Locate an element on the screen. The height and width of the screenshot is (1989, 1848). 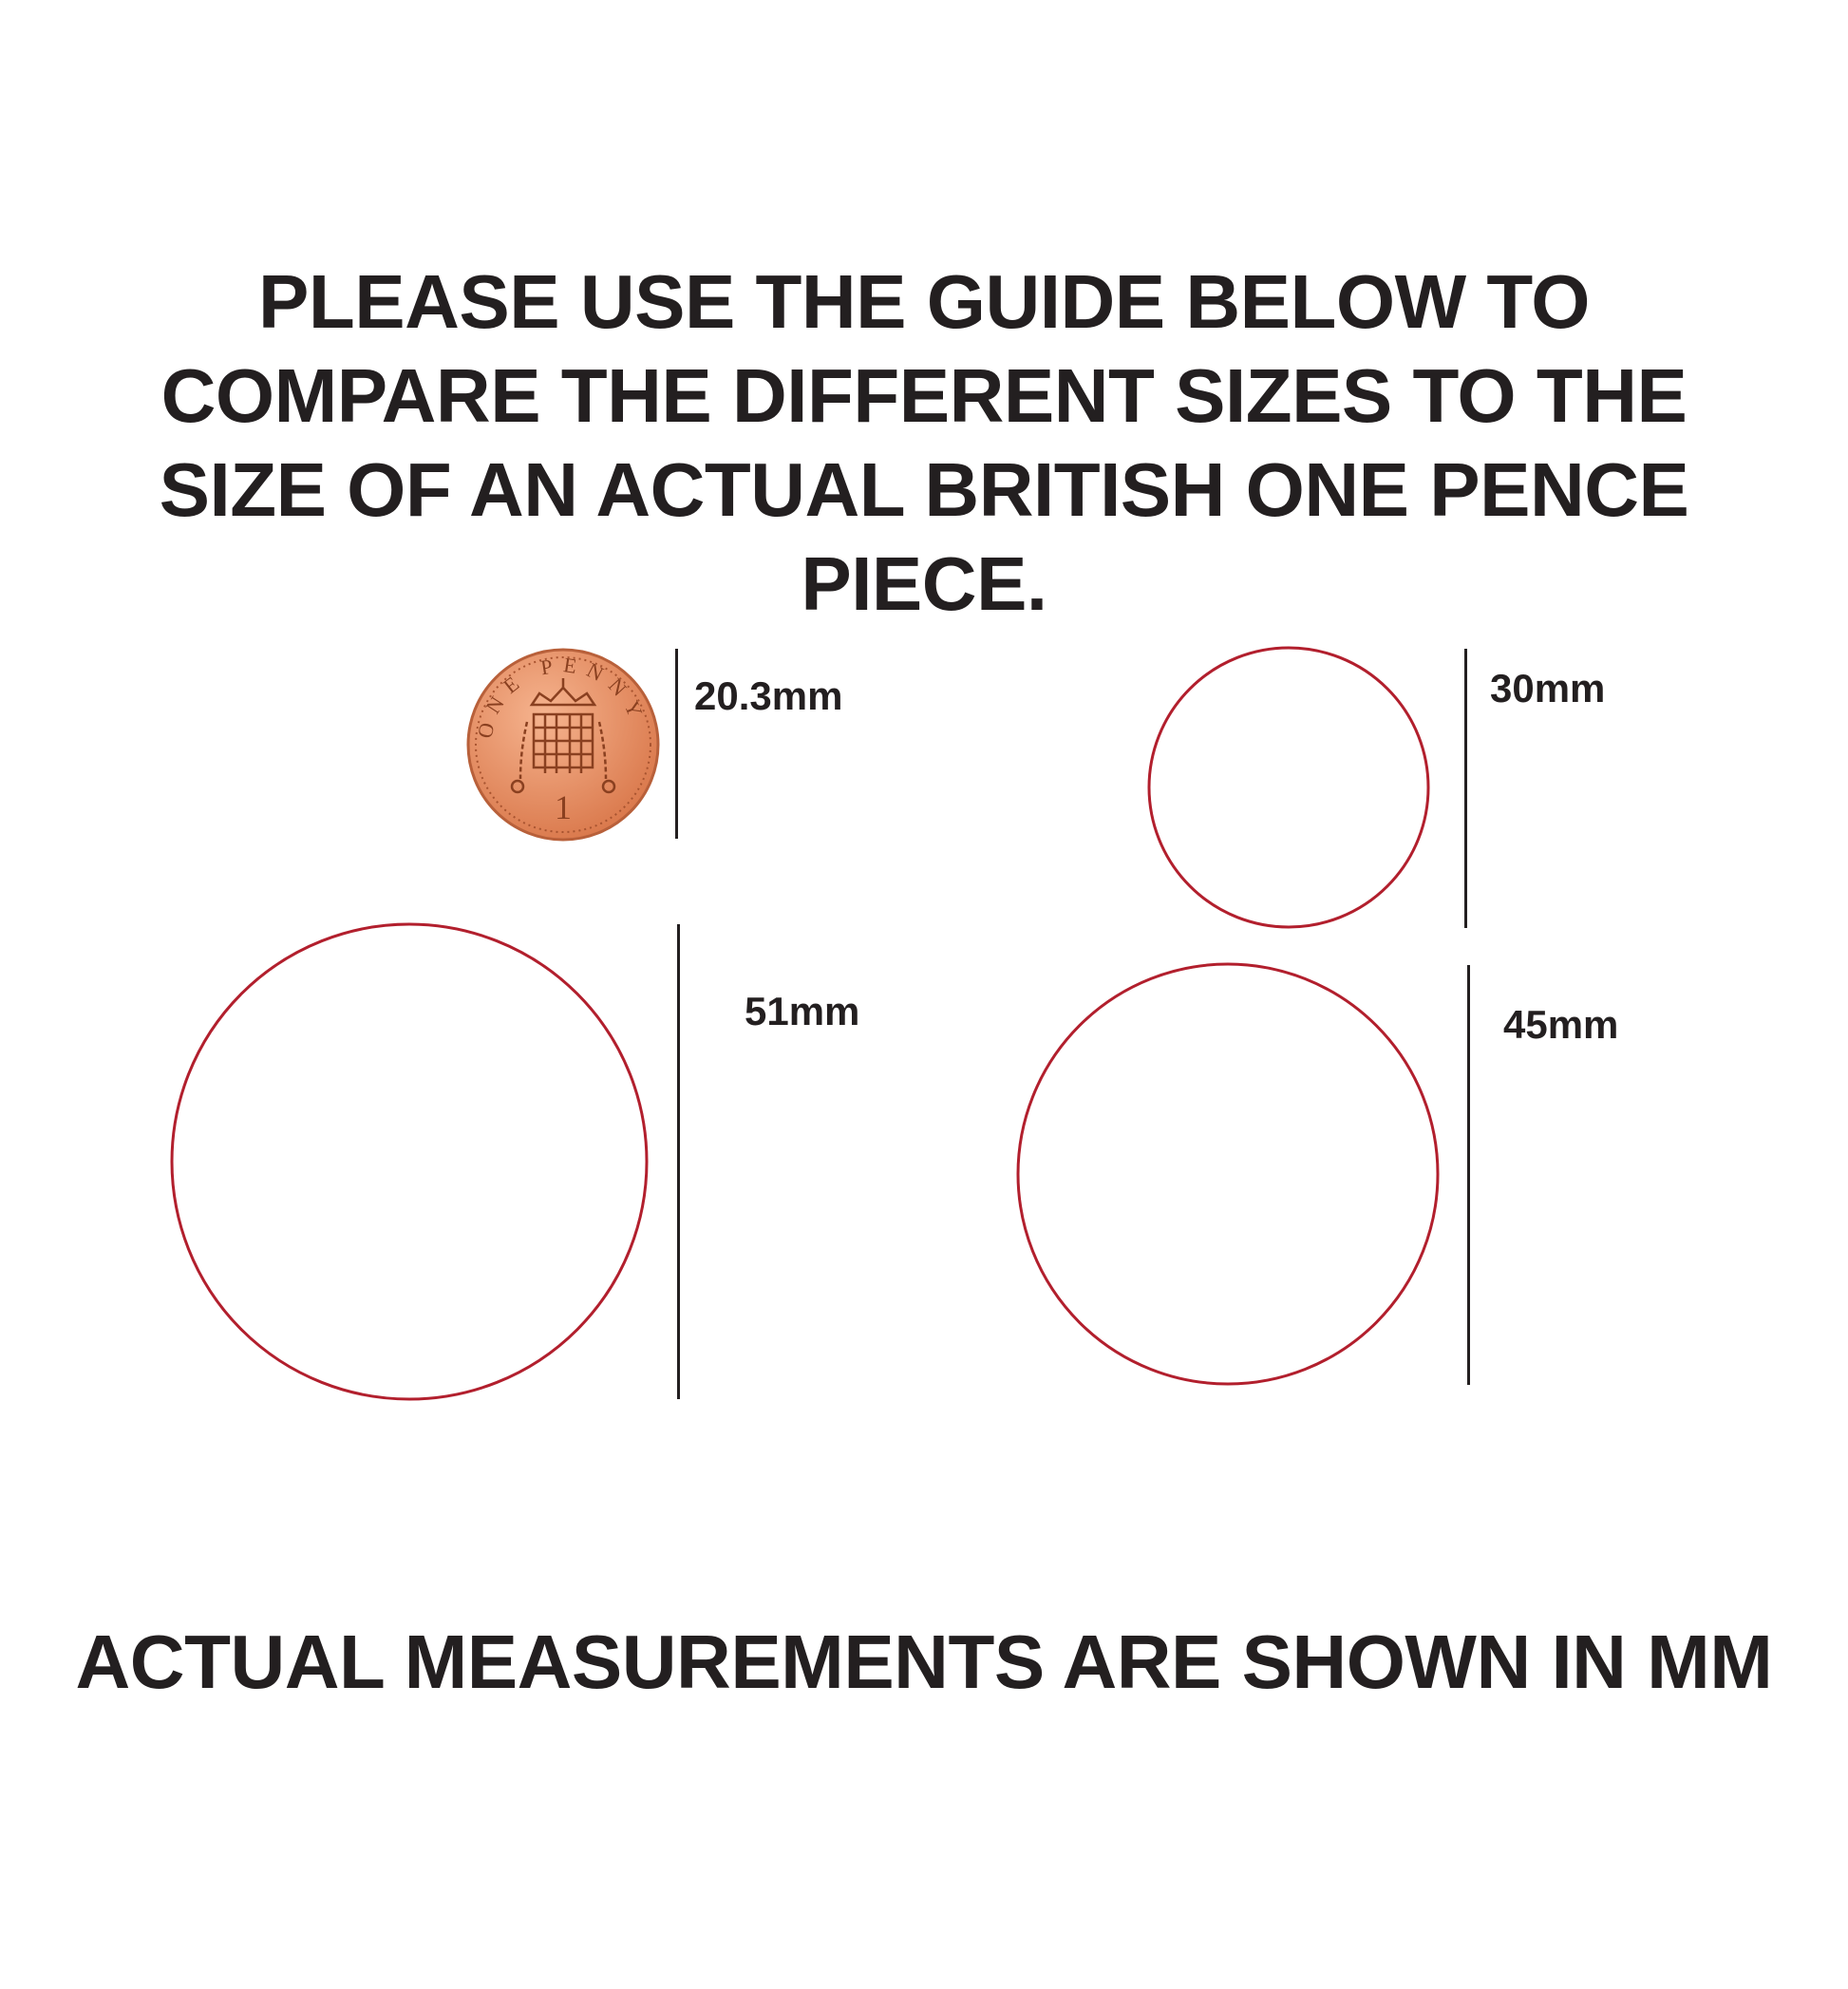
heading-line: COMPARE THE DIFFERENT SIZES TO THE is located at coordinates (924, 395).